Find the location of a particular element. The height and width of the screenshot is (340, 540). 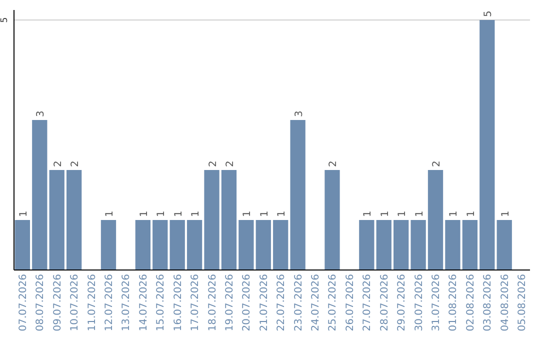

x-tick-label: 16.07.2026 is located at coordinates (178, 303).